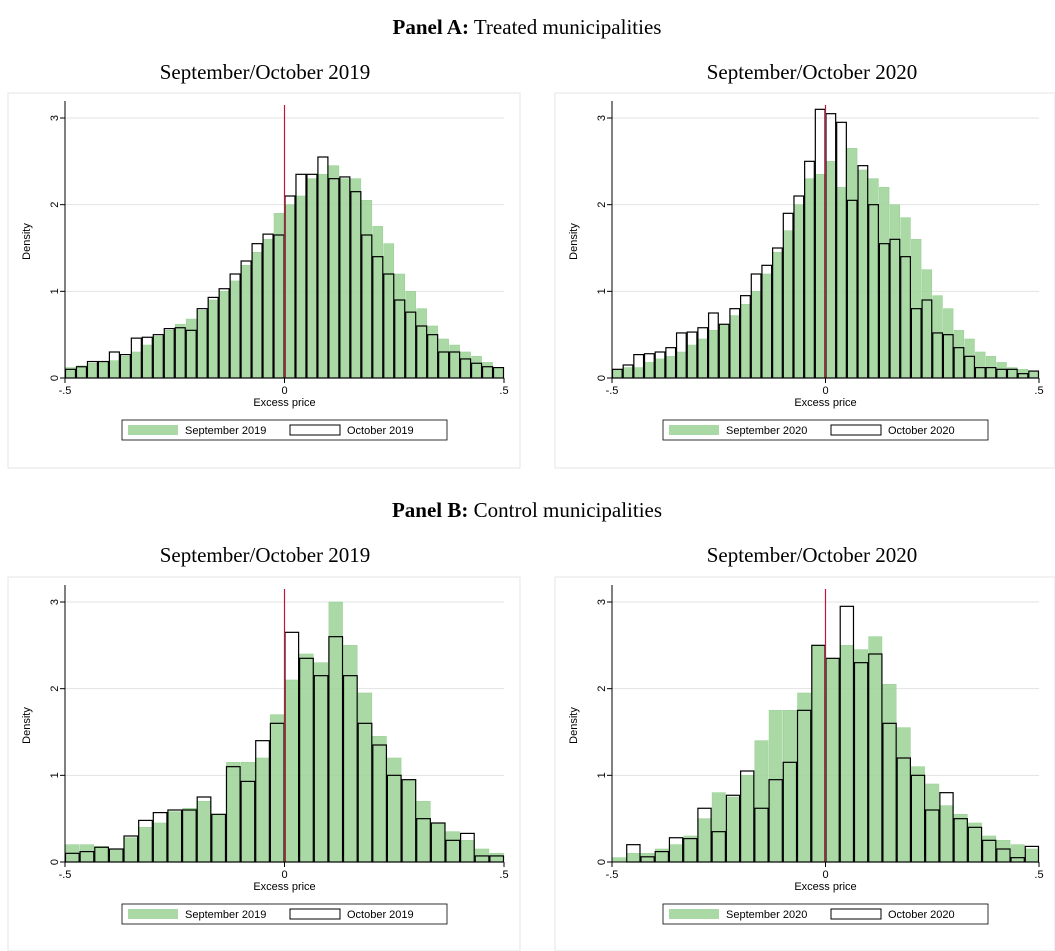 This screenshot has height=951, width=1055. I want to click on chart-title: September/October 2020, so click(812, 555).